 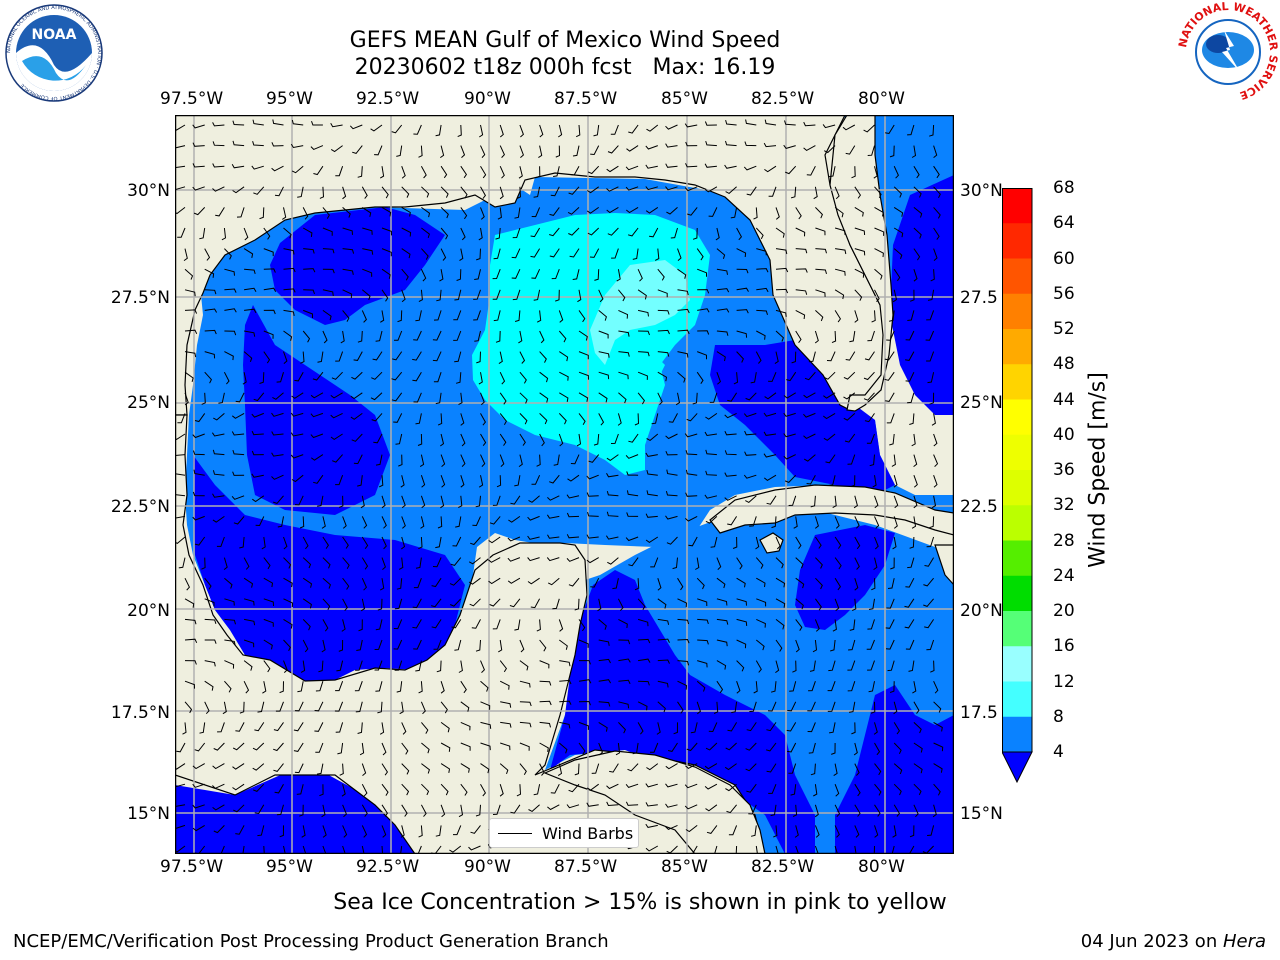 I want to click on top-lon-label: 87.5°W, so click(x=586, y=99).